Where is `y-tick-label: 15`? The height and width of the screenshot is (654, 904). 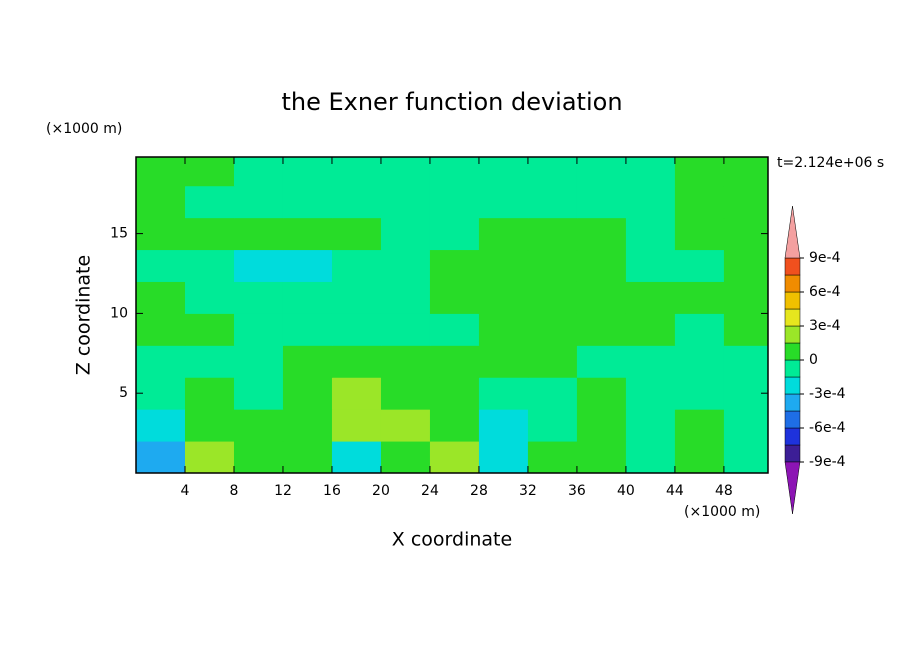 y-tick-label: 15 is located at coordinates (119, 234).